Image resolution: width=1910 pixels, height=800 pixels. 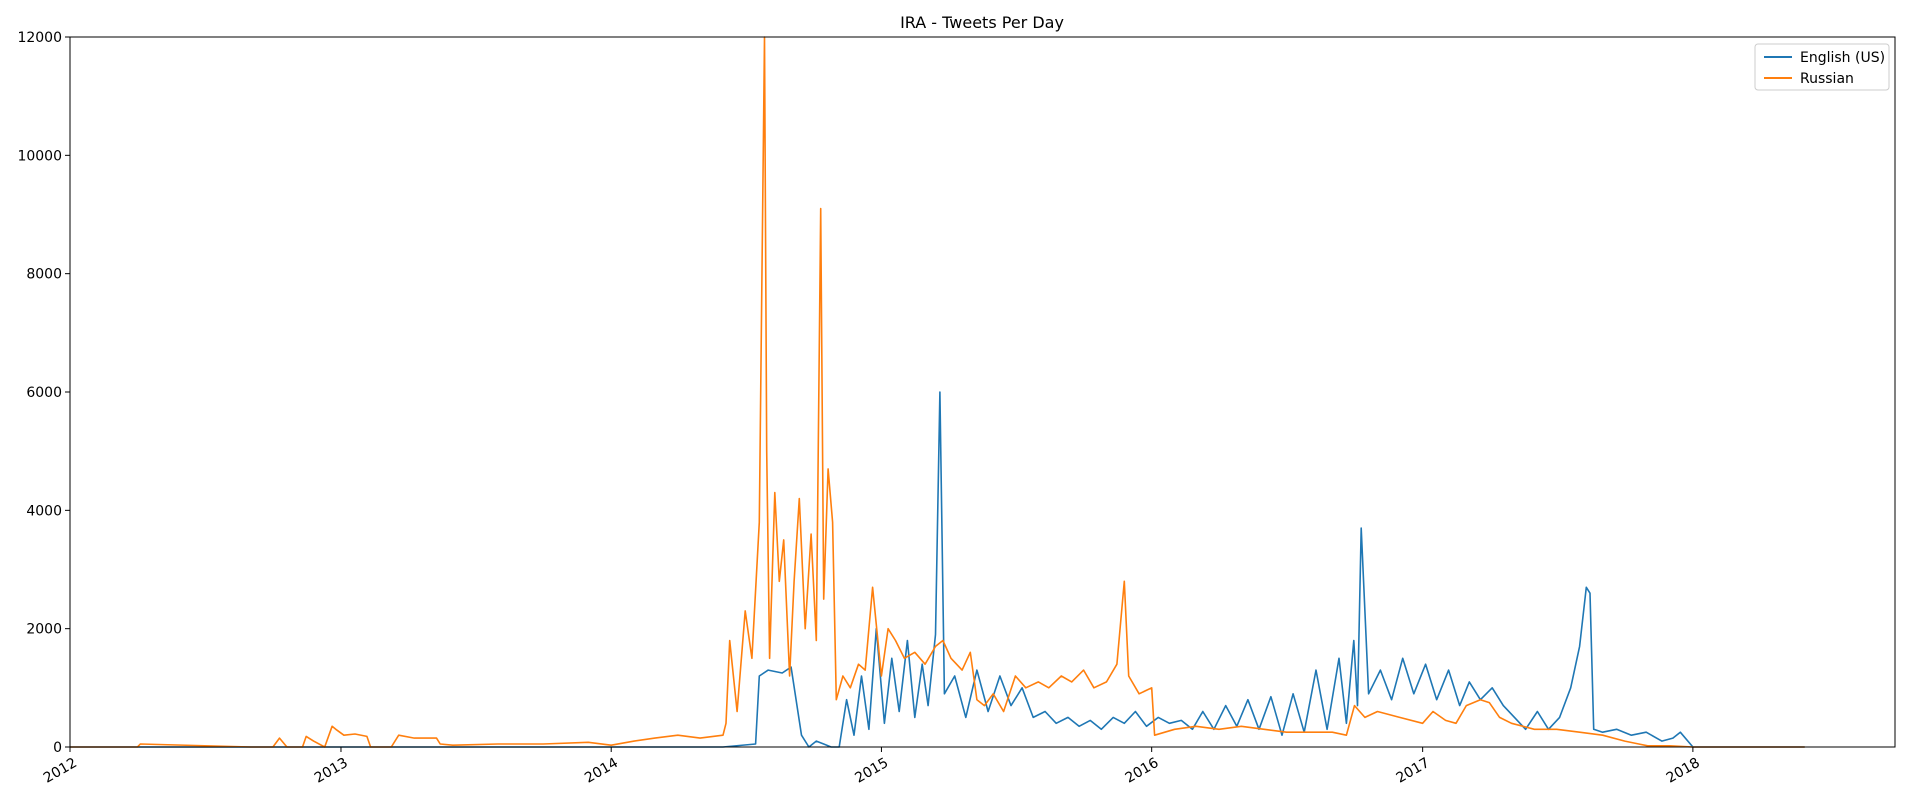 What do you see at coordinates (39, 156) in the screenshot?
I see `y-tick-label: 10000` at bounding box center [39, 156].